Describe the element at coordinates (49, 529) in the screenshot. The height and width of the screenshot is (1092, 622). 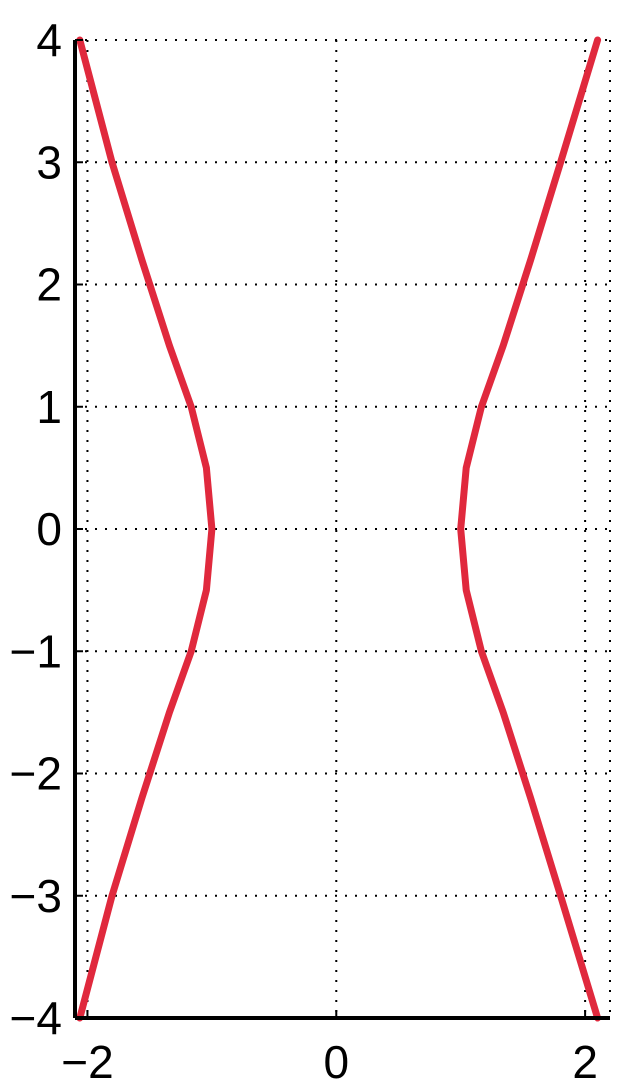
I see `y-tick-label: 0` at that location.